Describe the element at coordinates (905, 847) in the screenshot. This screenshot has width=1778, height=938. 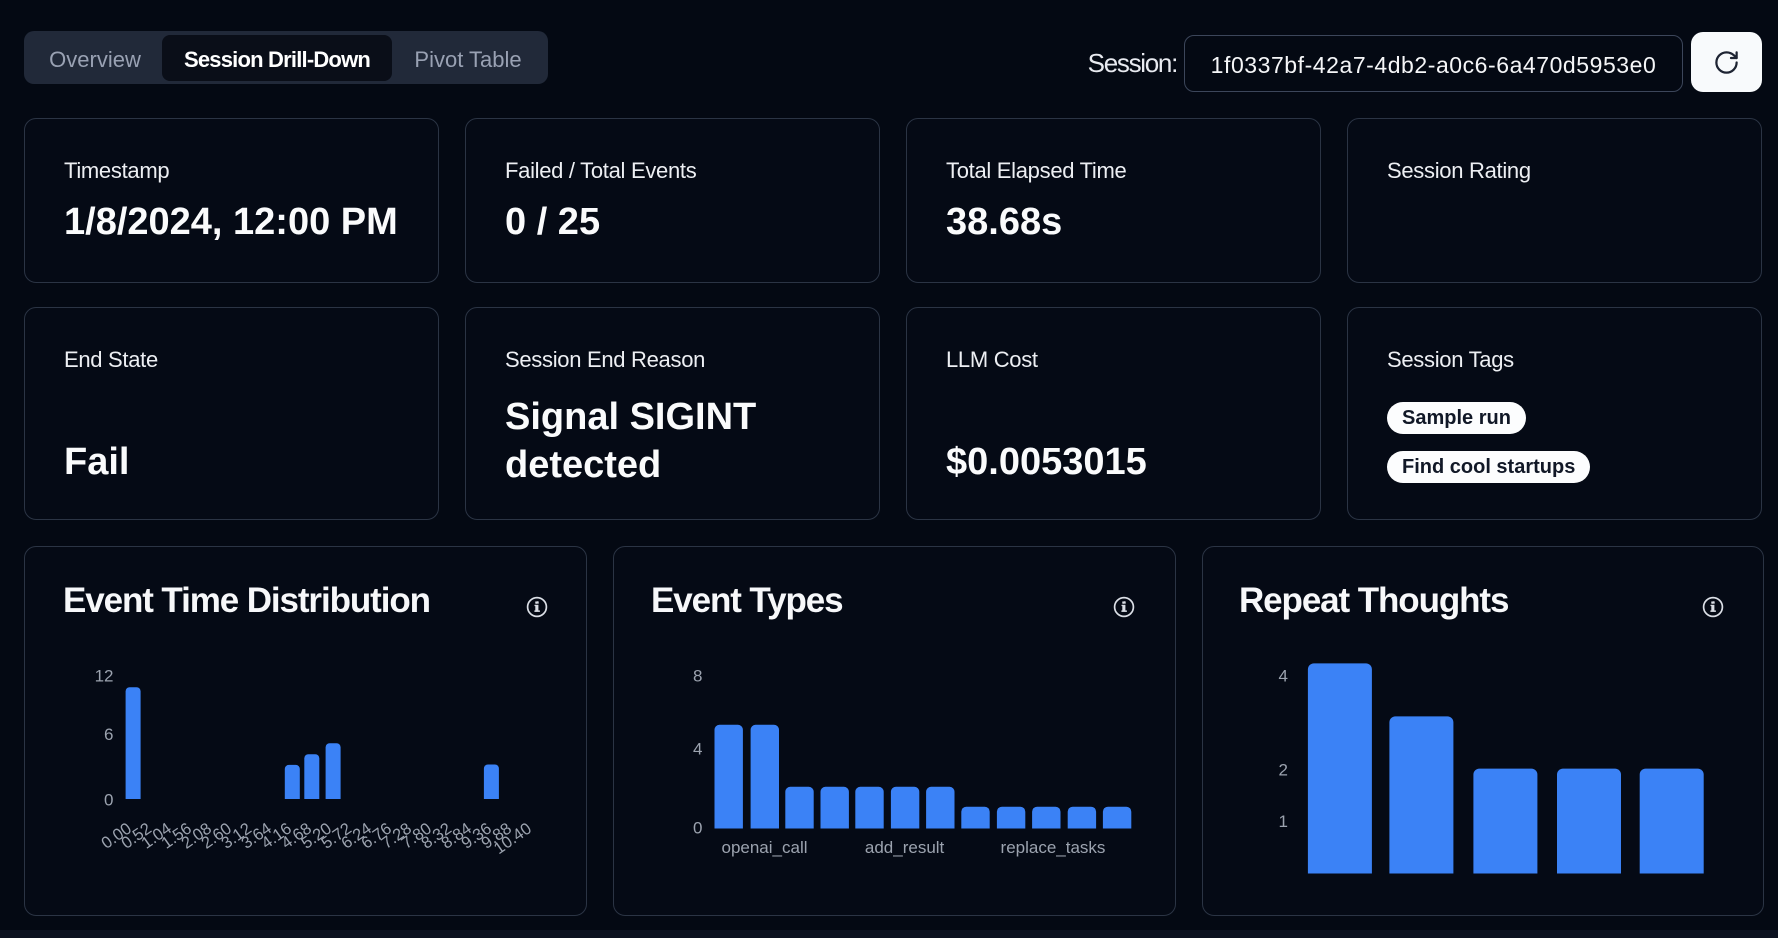
I see `svg-text: add_result` at that location.